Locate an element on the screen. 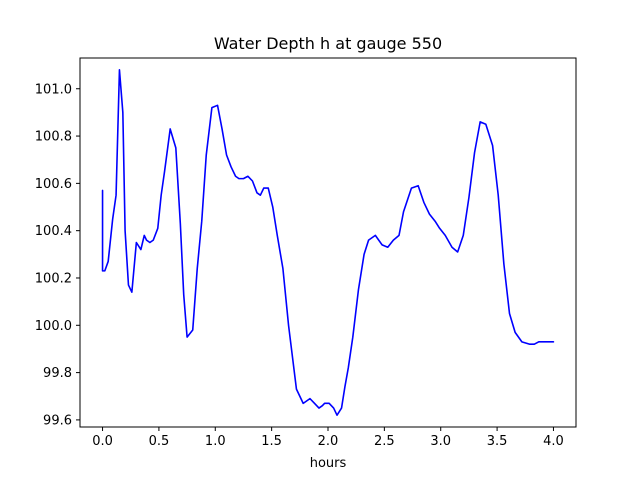 The height and width of the screenshot is (480, 640). chart-title: Water Depth h at gauge 550 is located at coordinates (328, 43).